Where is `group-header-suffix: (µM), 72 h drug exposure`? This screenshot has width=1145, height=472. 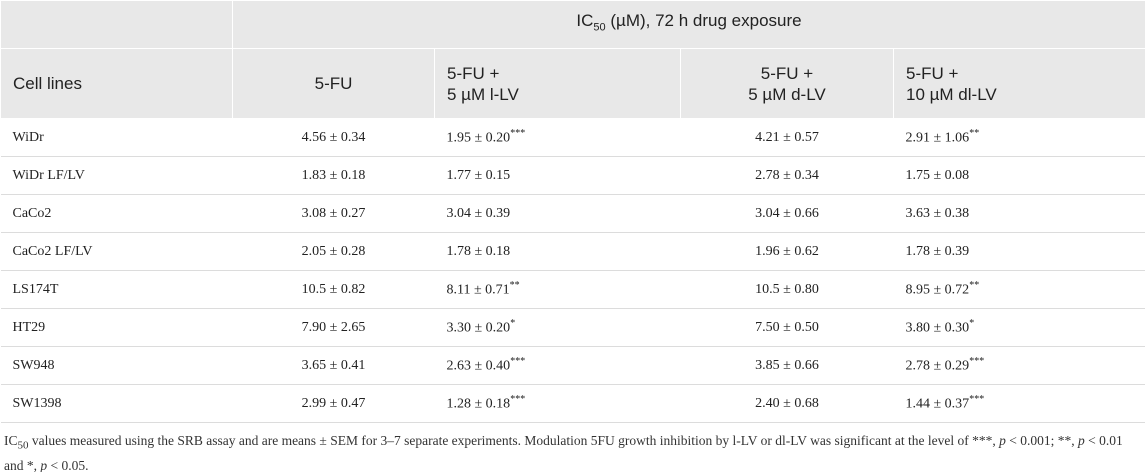 group-header-suffix: (µM), 72 h drug exposure is located at coordinates (703, 21).